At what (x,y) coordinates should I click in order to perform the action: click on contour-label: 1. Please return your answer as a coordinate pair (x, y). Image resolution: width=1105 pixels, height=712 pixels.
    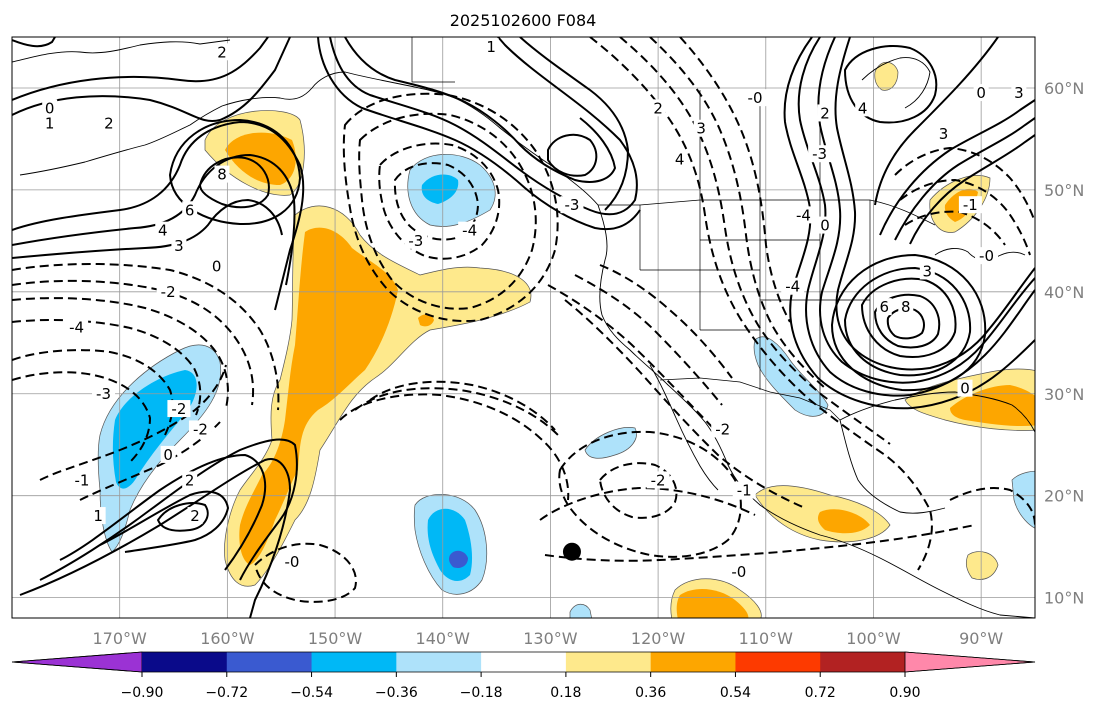
    Looking at the image, I should click on (50, 124).